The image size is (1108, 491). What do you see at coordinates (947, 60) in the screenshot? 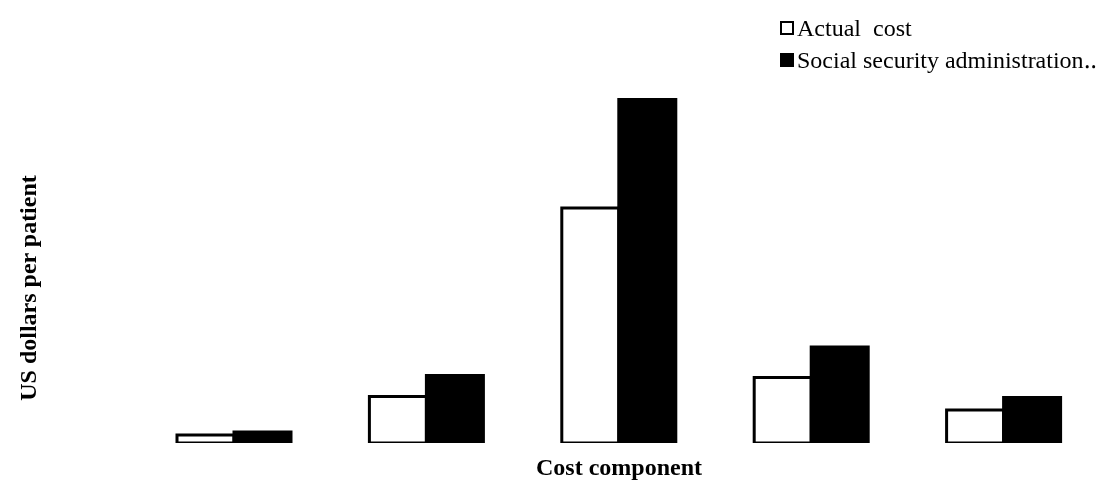
I see `legend-label: Social security administration‥` at bounding box center [947, 60].